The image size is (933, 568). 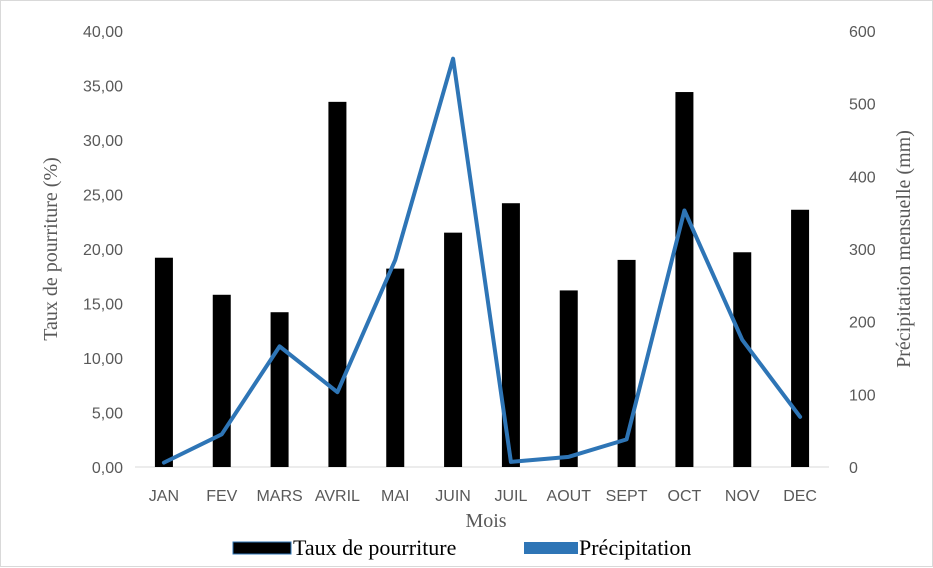 What do you see at coordinates (221, 496) in the screenshot?
I see `x-tick-label: FEV` at bounding box center [221, 496].